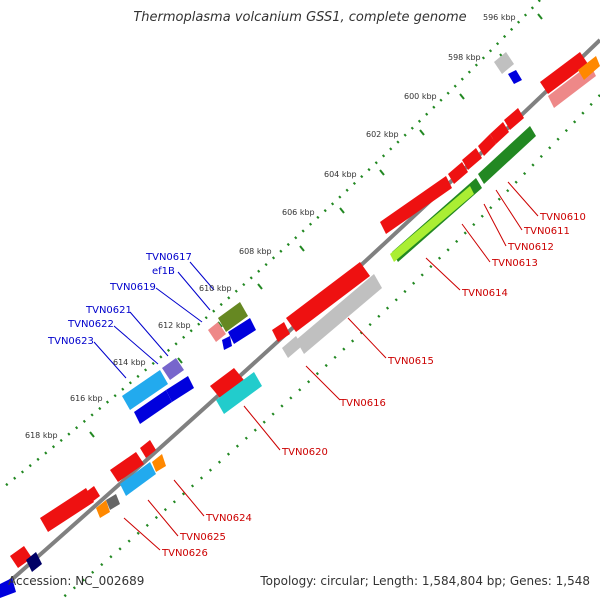  What do you see at coordinates (410, 361) in the screenshot?
I see `gene-label: TVN0615` at bounding box center [410, 361].